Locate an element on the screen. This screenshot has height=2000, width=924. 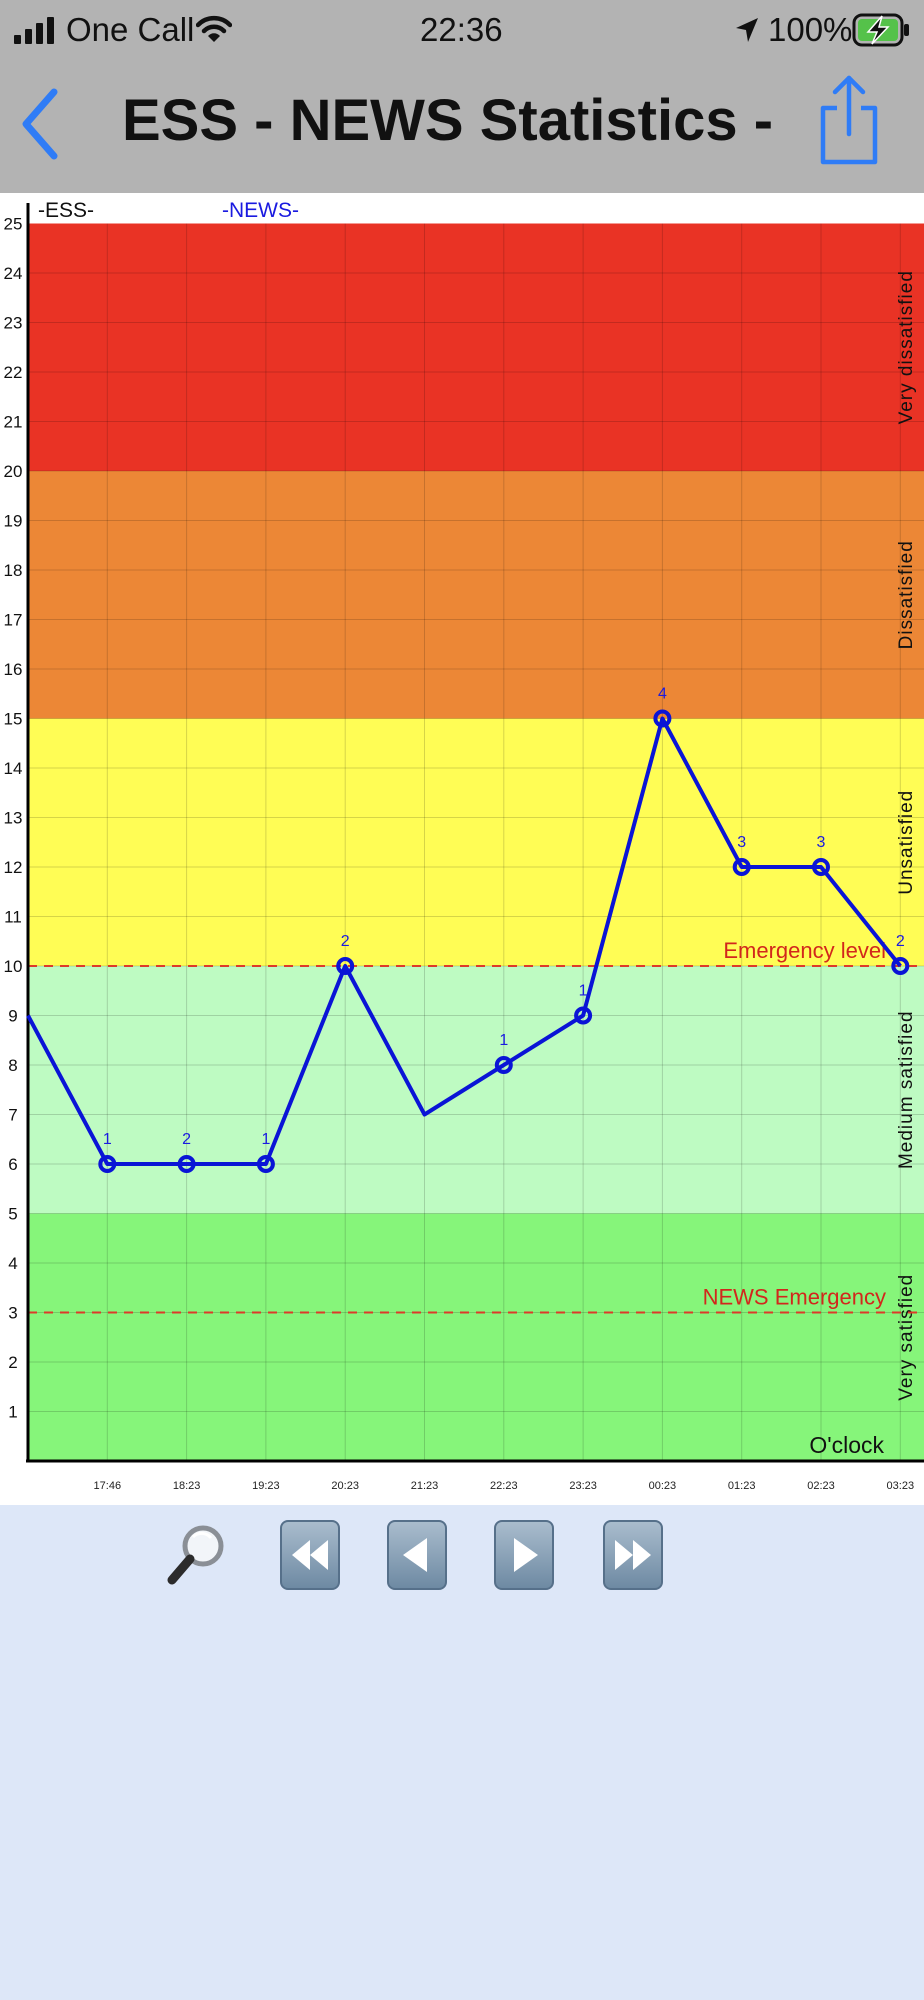
carrier-name: One Call is located at coordinates (130, 29).